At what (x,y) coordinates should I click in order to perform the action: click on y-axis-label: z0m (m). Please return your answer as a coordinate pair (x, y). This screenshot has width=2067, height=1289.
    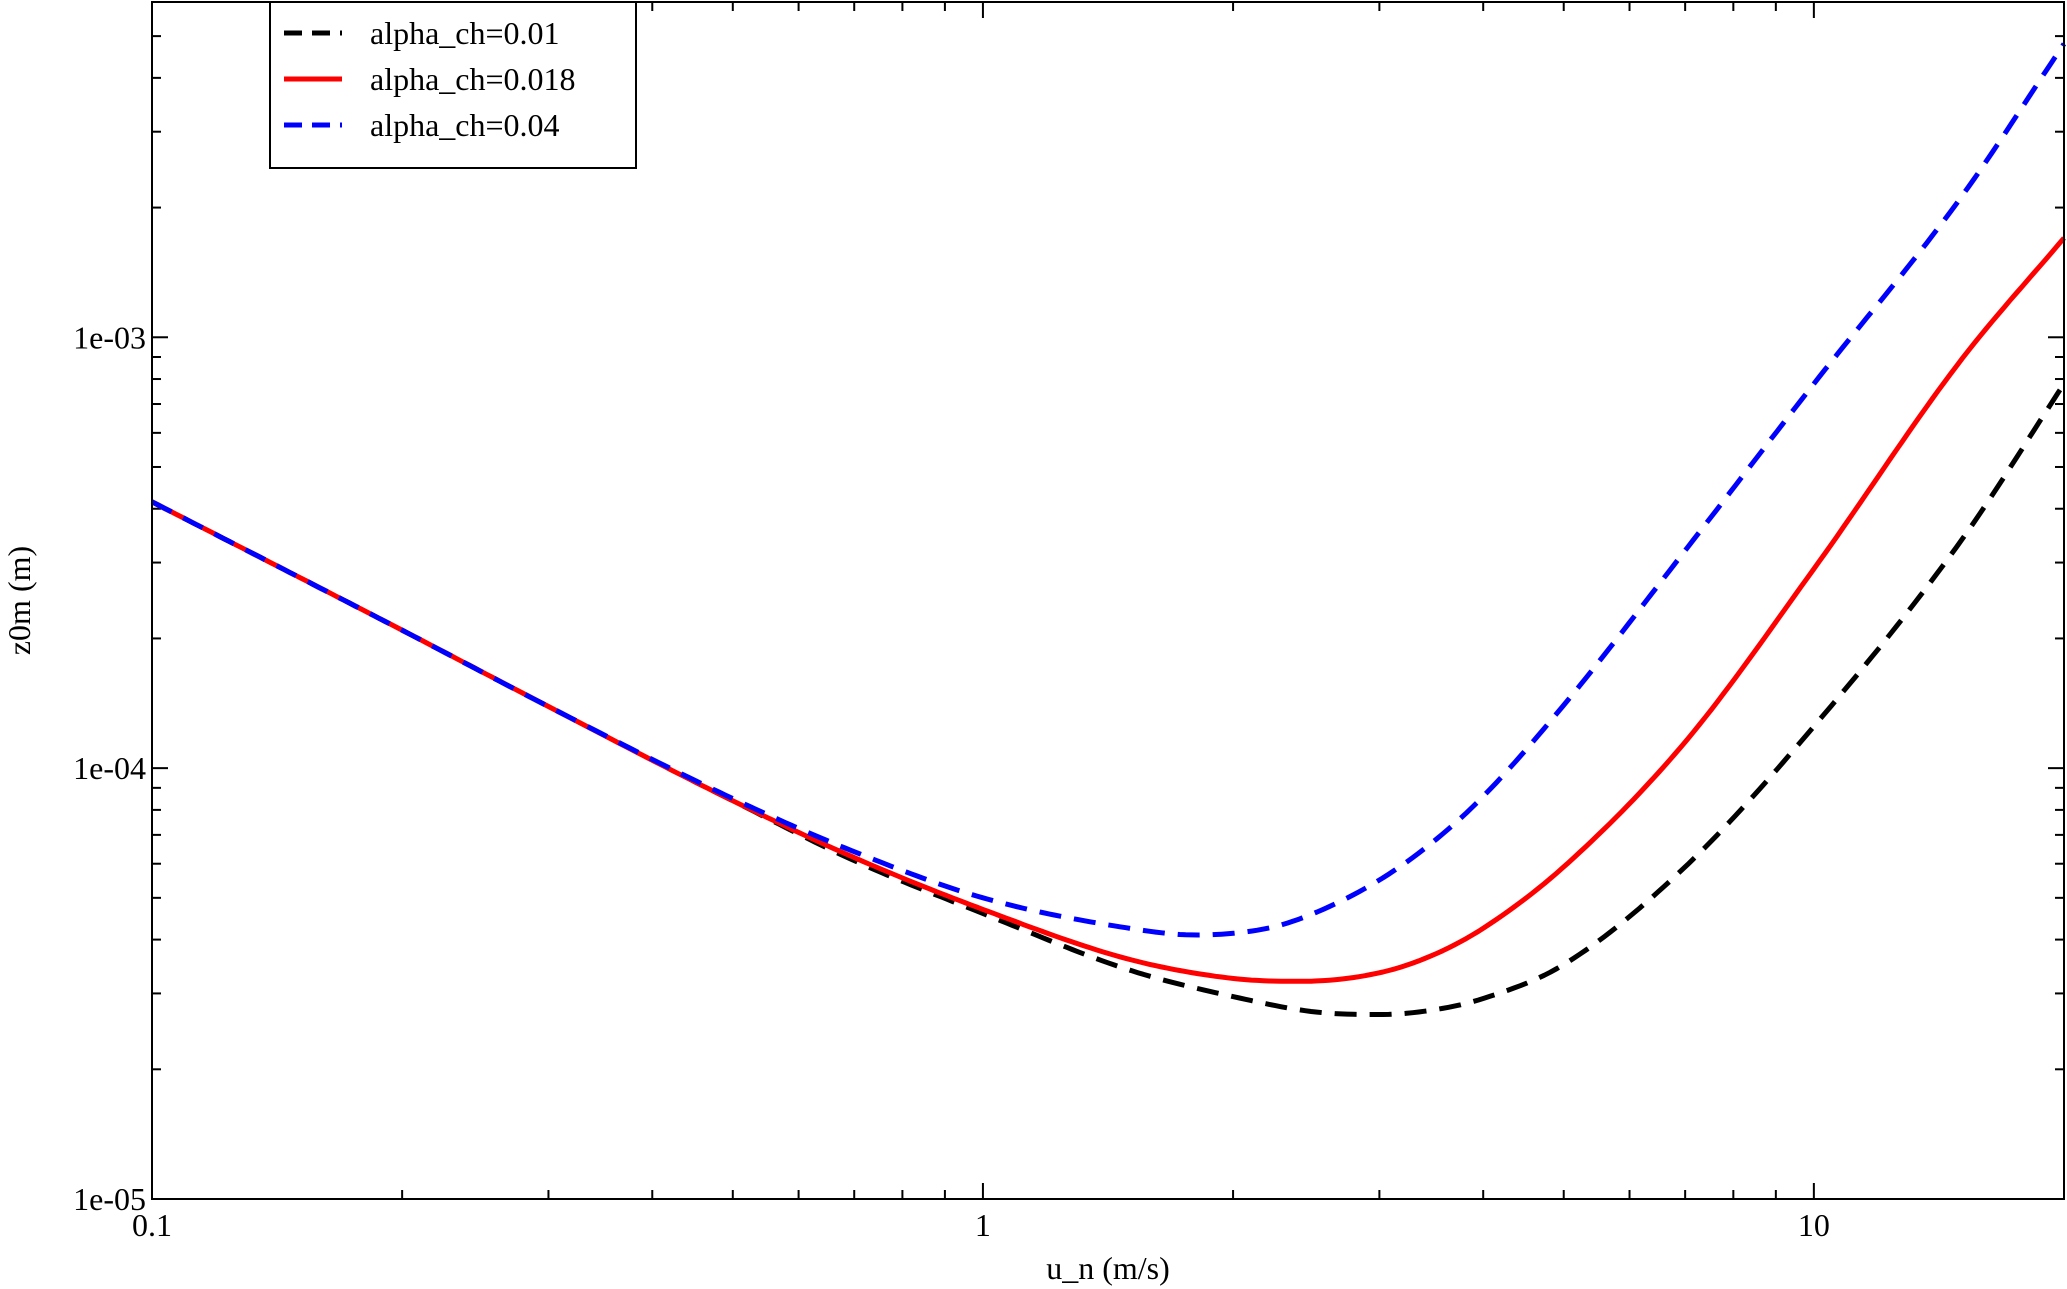
    Looking at the image, I should click on (19, 600).